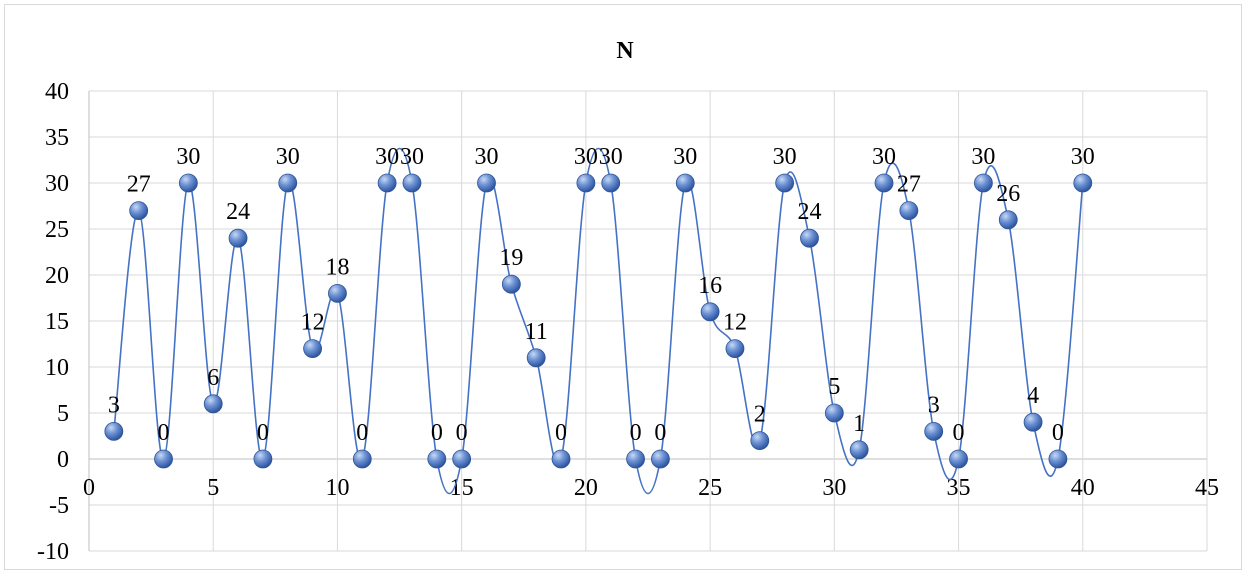 This screenshot has width=1248, height=576. Describe the element at coordinates (1008, 194) in the screenshot. I see `data-label: 26` at that location.